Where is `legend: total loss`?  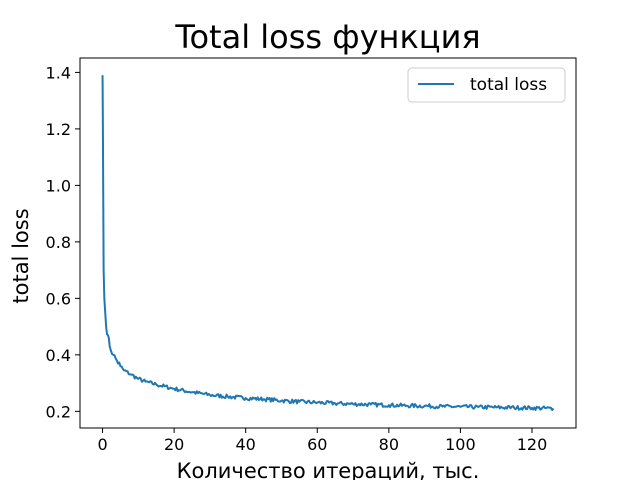
legend: total loss is located at coordinates (486, 85).